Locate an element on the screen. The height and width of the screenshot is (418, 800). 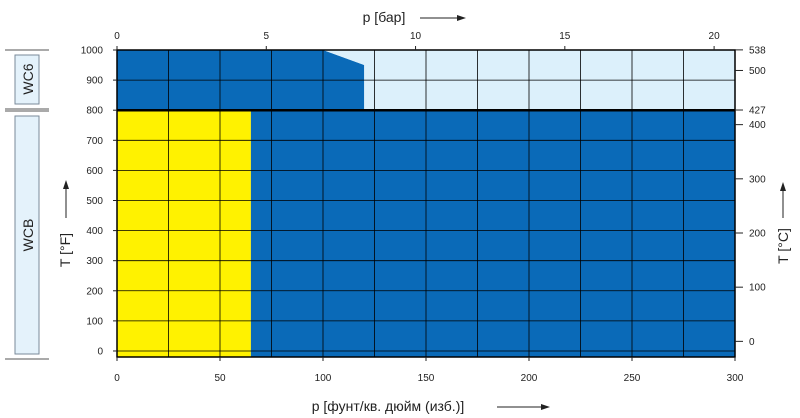
y-right-tick-label: 427 is located at coordinates (757, 111).